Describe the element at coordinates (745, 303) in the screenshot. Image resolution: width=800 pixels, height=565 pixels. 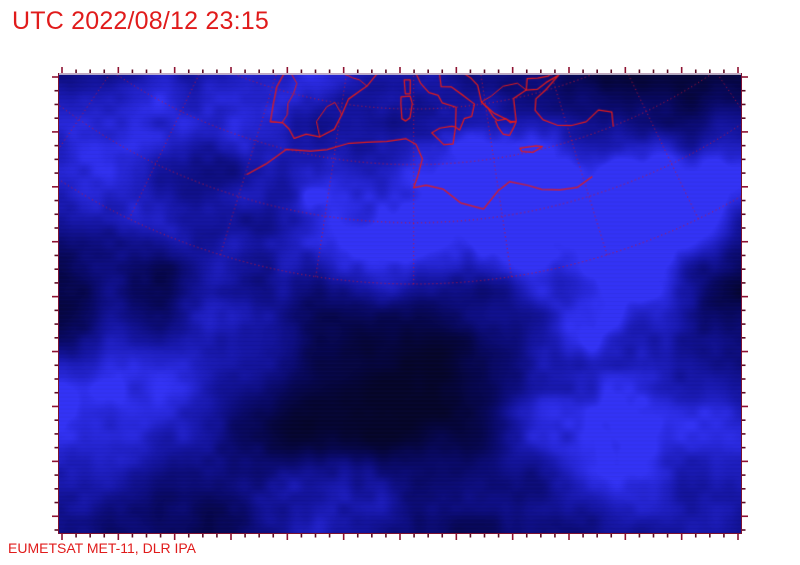
I see `graticule-ticks-right` at that location.